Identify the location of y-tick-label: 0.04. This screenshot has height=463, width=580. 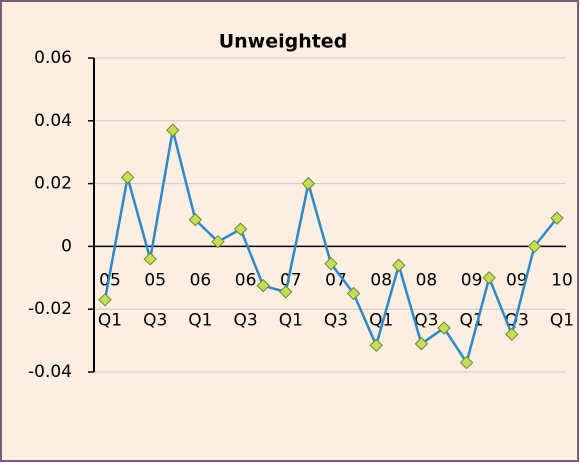
(53, 121).